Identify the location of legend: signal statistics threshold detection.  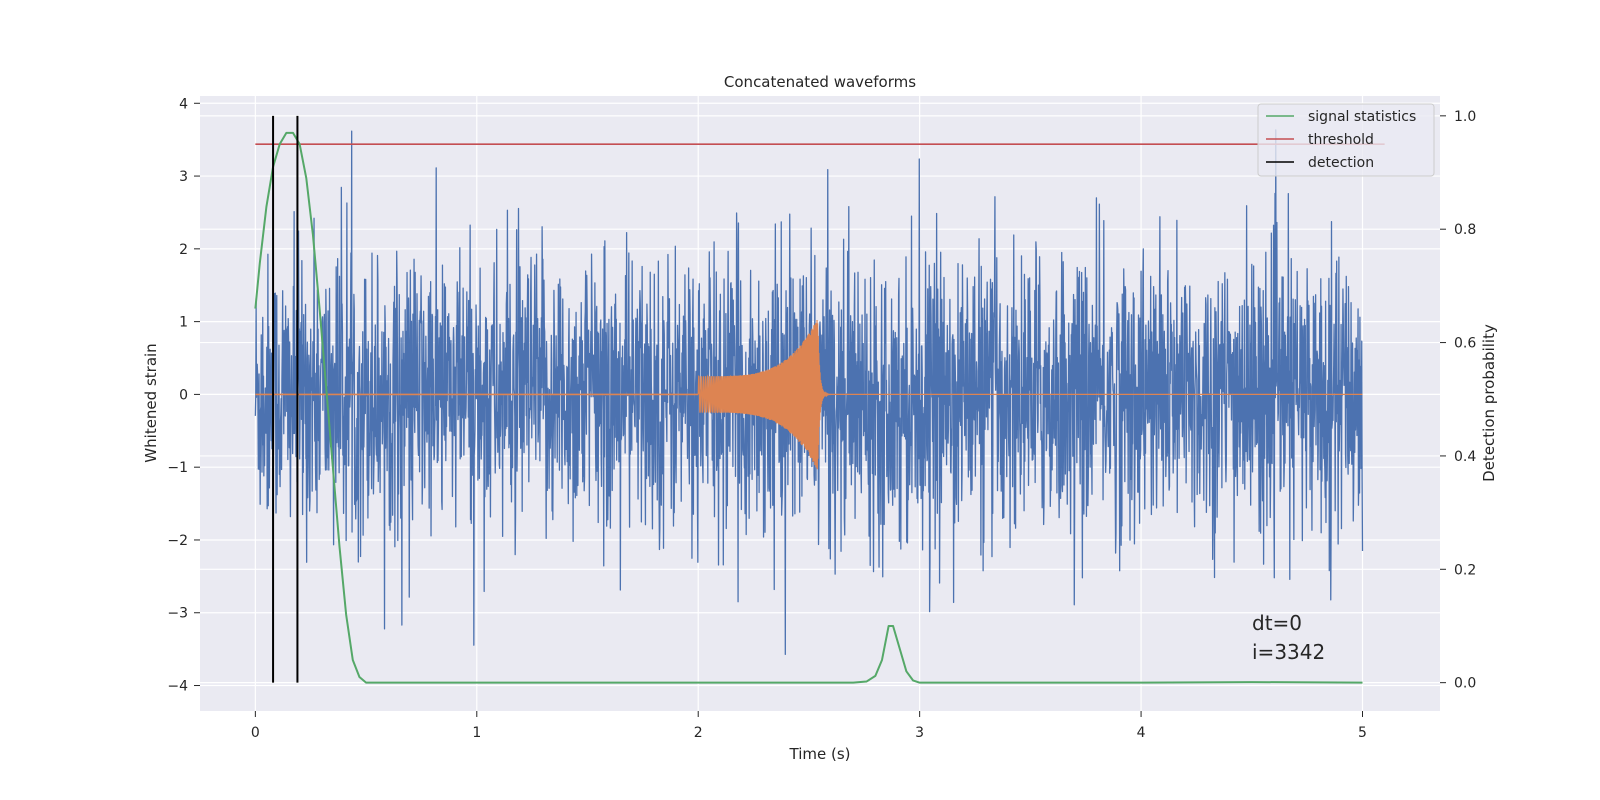
(1346, 140).